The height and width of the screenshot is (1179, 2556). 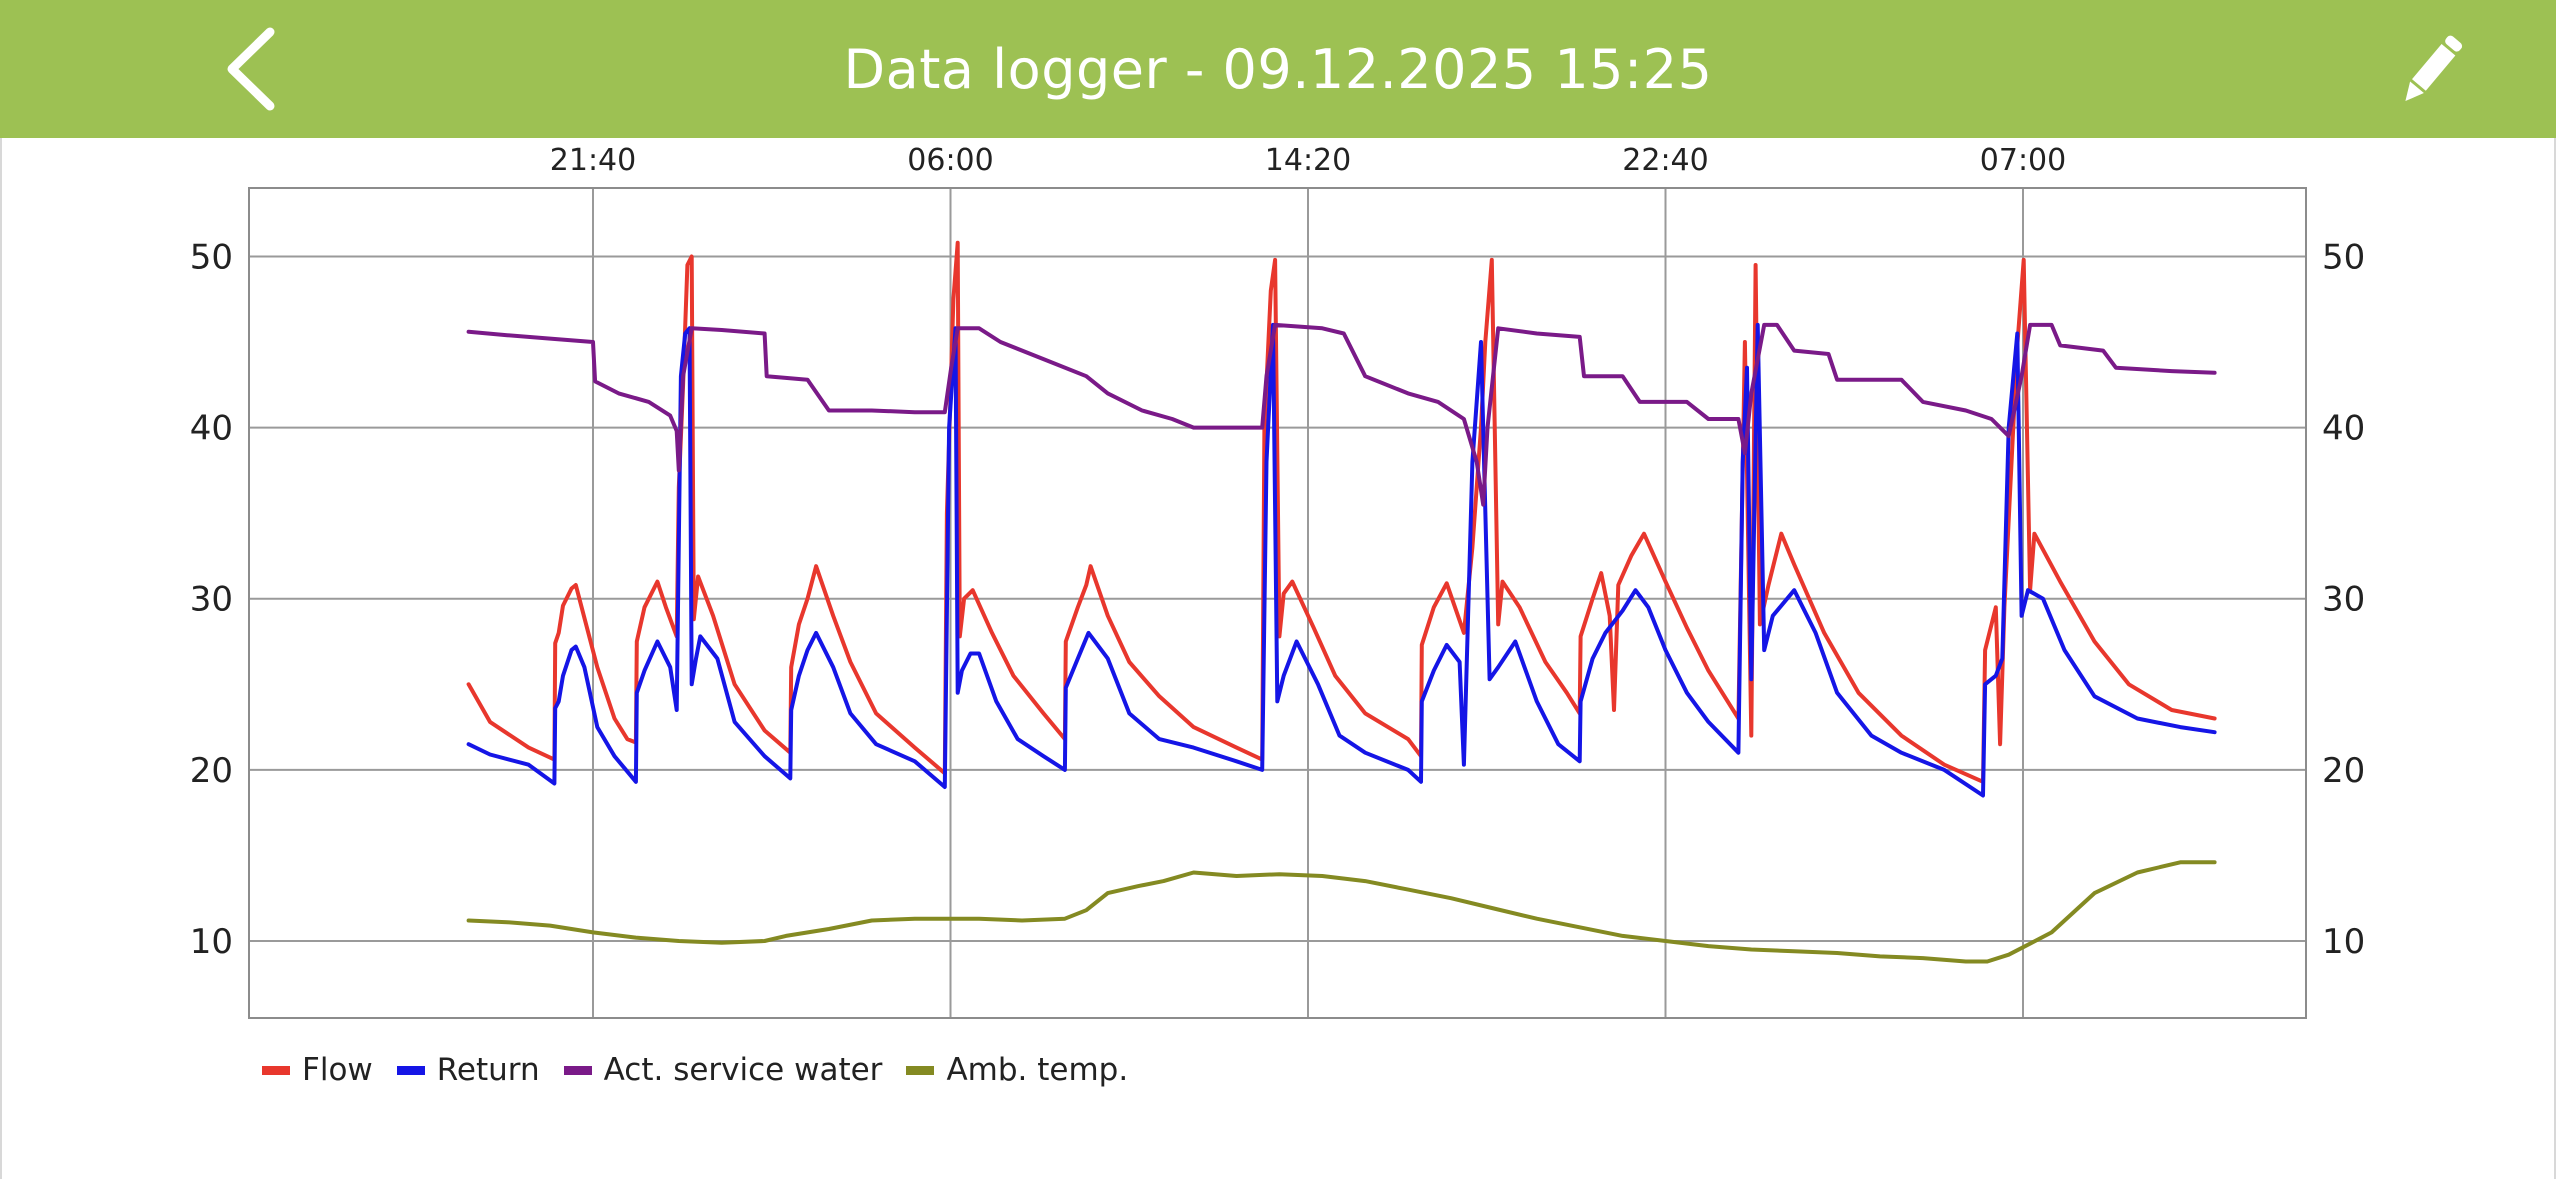 What do you see at coordinates (1, 658) in the screenshot?
I see `left-border` at bounding box center [1, 658].